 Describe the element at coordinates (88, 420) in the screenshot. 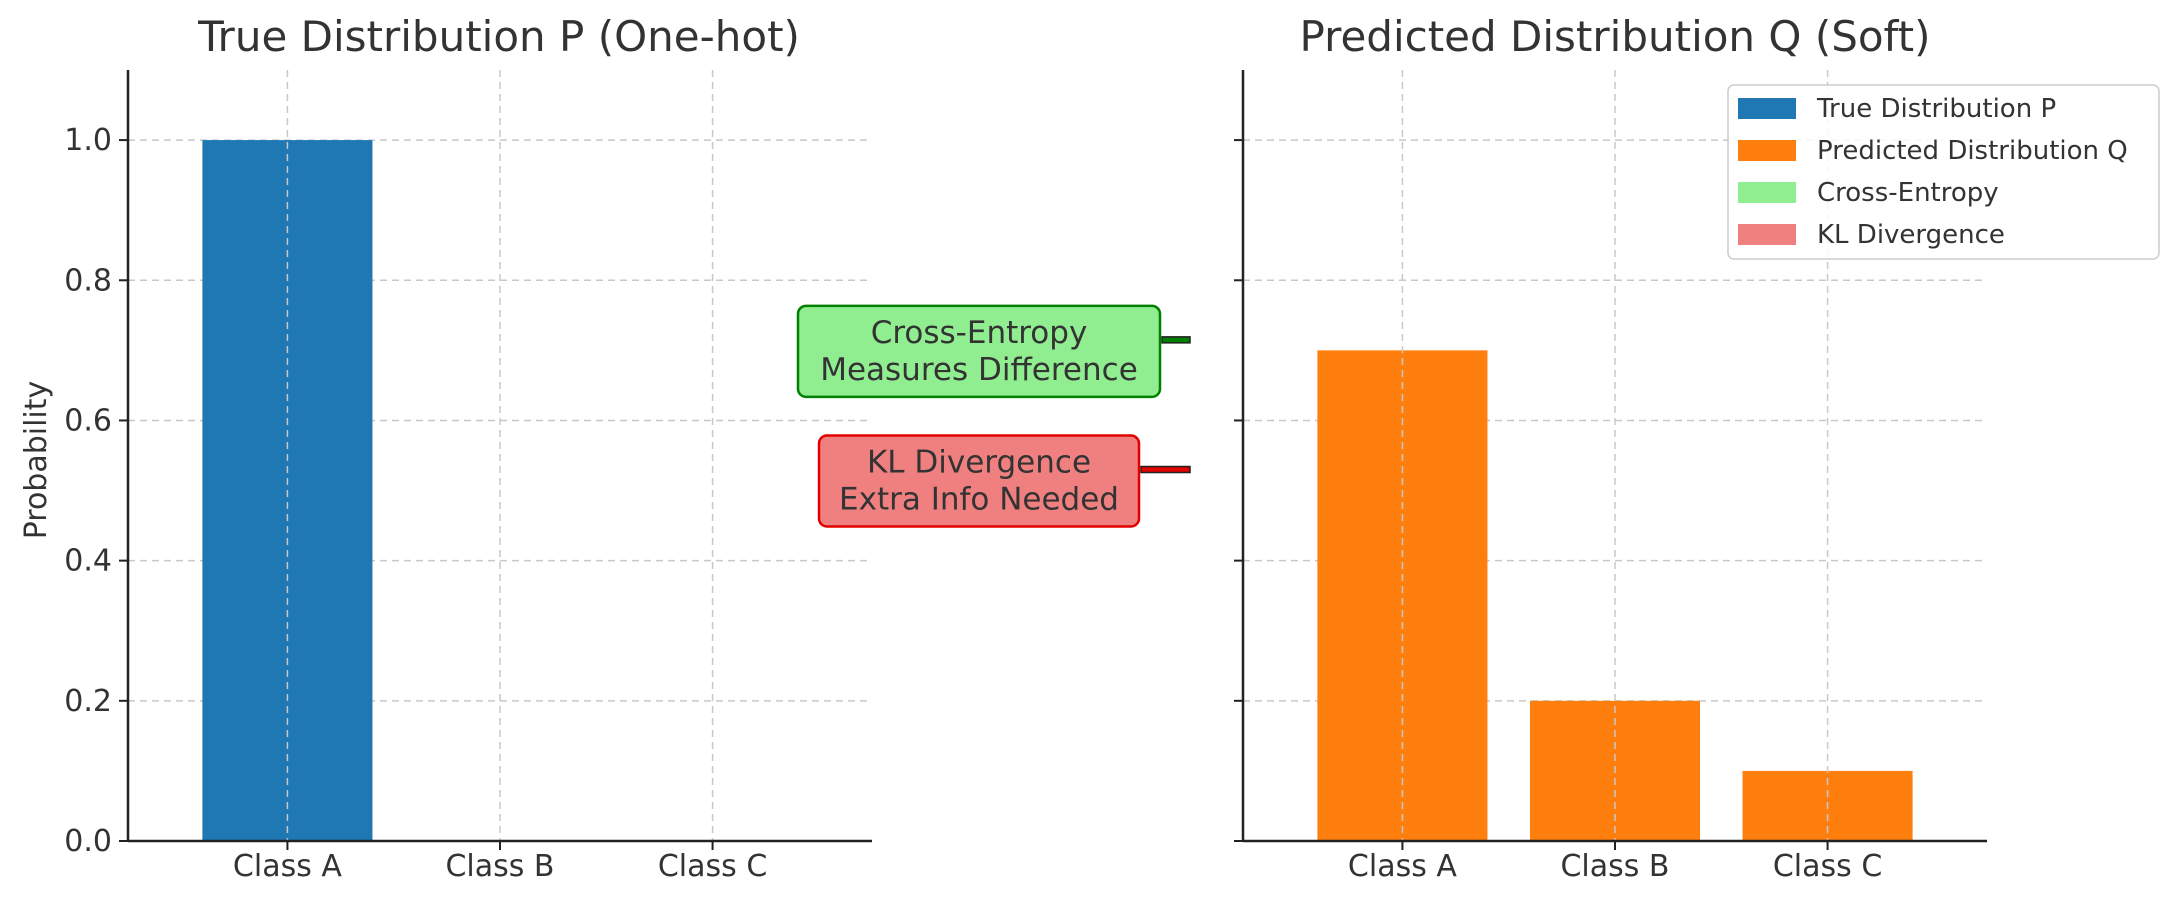

I see `y-tick-label-3: 0.6` at that location.